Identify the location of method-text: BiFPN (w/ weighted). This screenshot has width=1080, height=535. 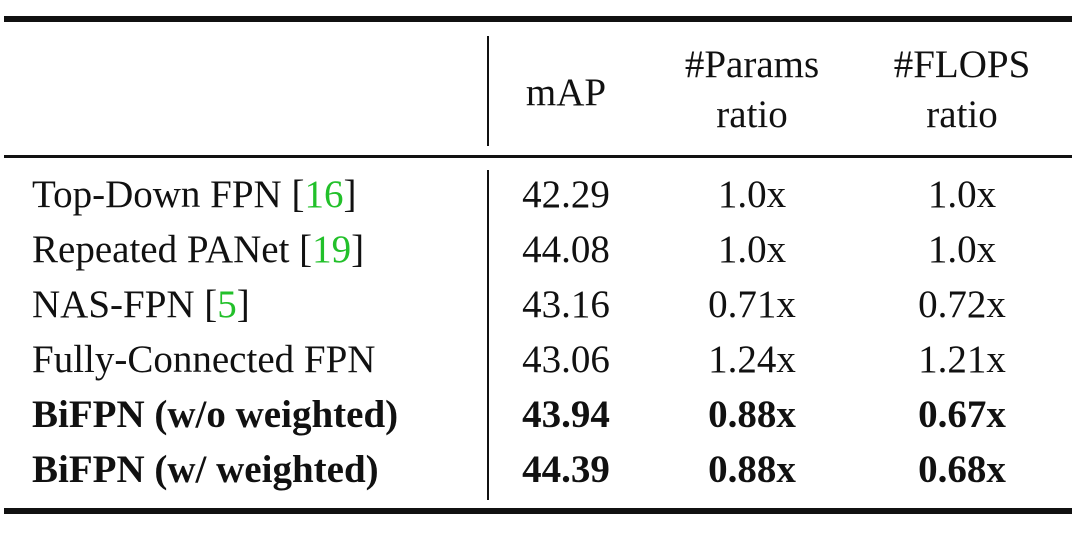
(205, 469).